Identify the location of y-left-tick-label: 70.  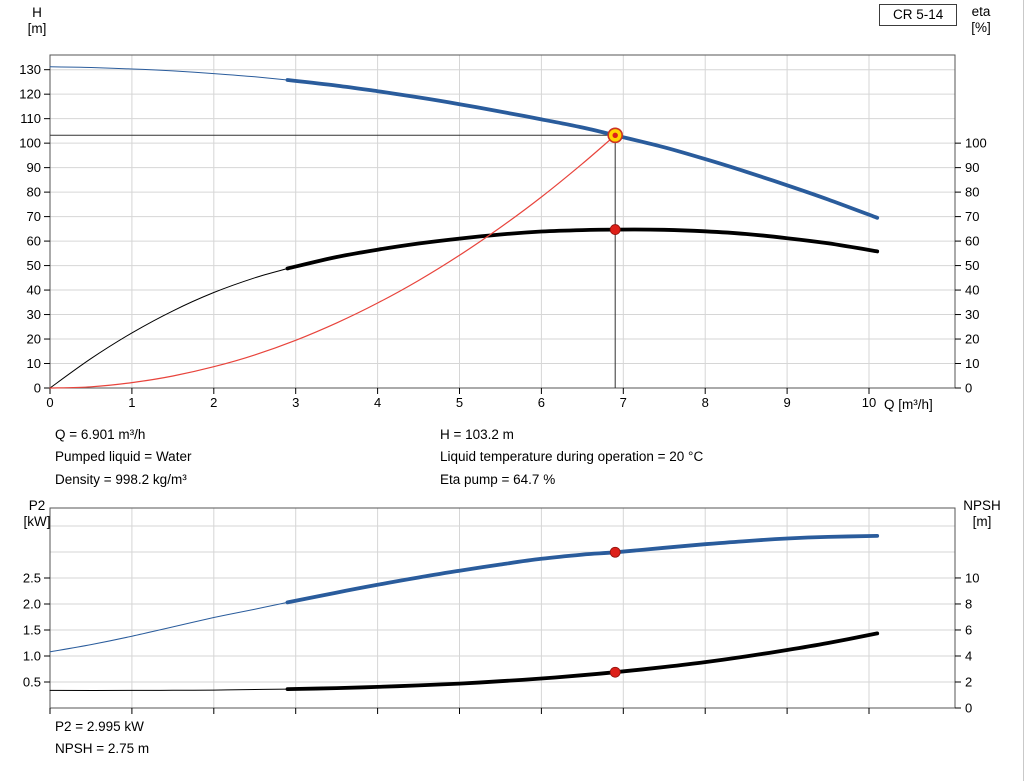
(34, 216).